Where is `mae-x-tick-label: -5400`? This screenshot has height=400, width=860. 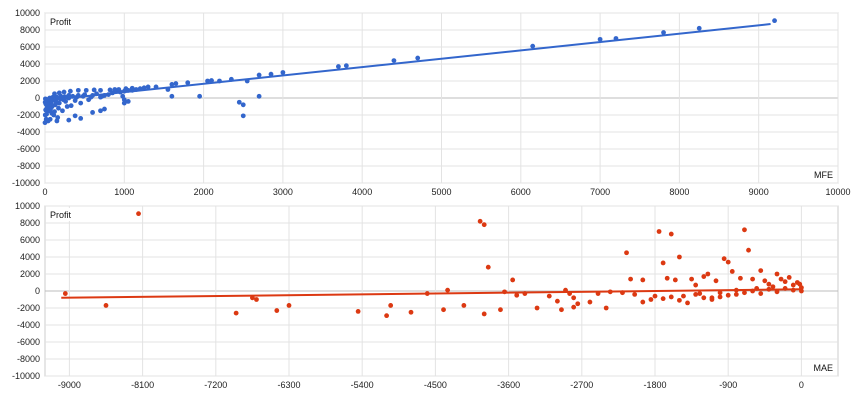
mae-x-tick-label: -5400 is located at coordinates (362, 385).